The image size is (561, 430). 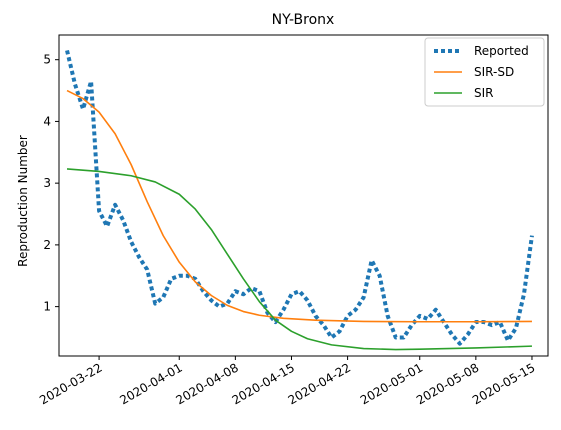 What do you see at coordinates (47, 60) in the screenshot?
I see `y-tick-label: 5` at bounding box center [47, 60].